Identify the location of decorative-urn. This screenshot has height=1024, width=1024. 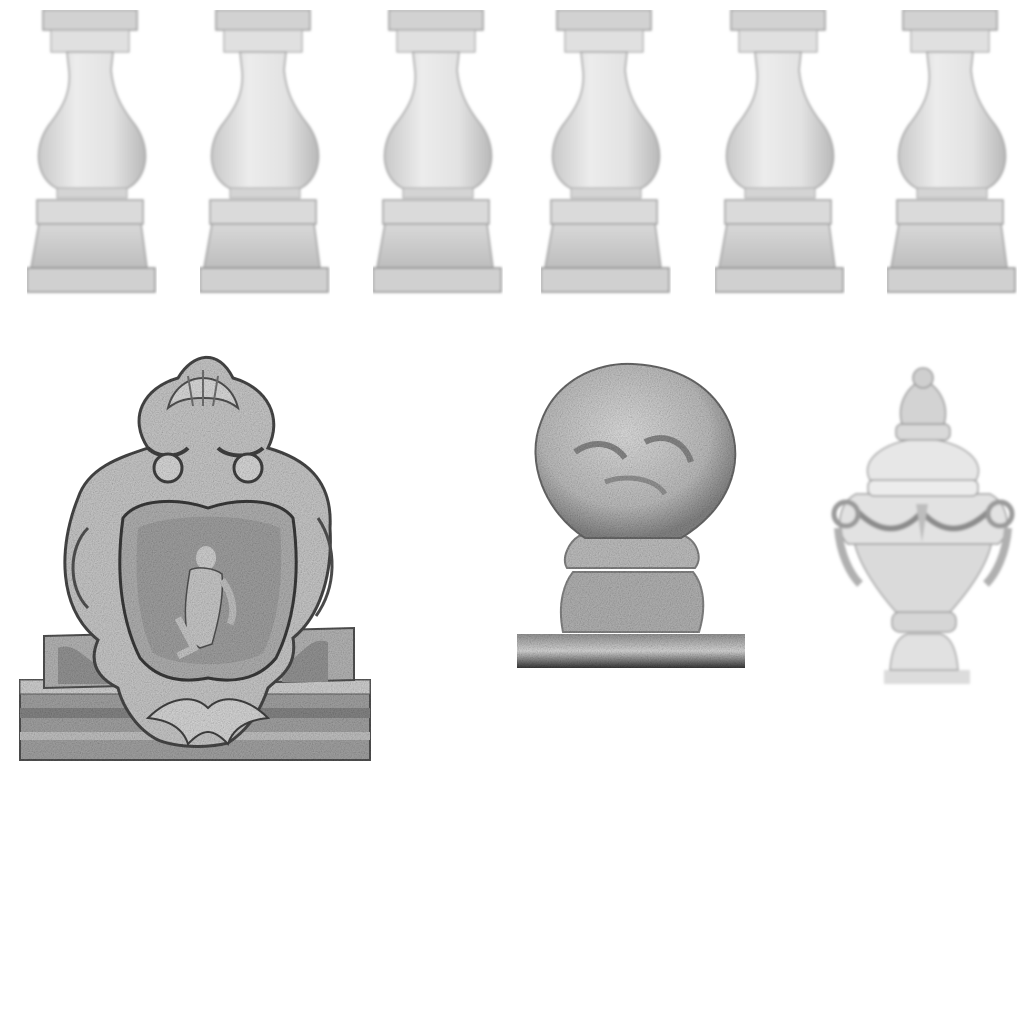
(923, 525).